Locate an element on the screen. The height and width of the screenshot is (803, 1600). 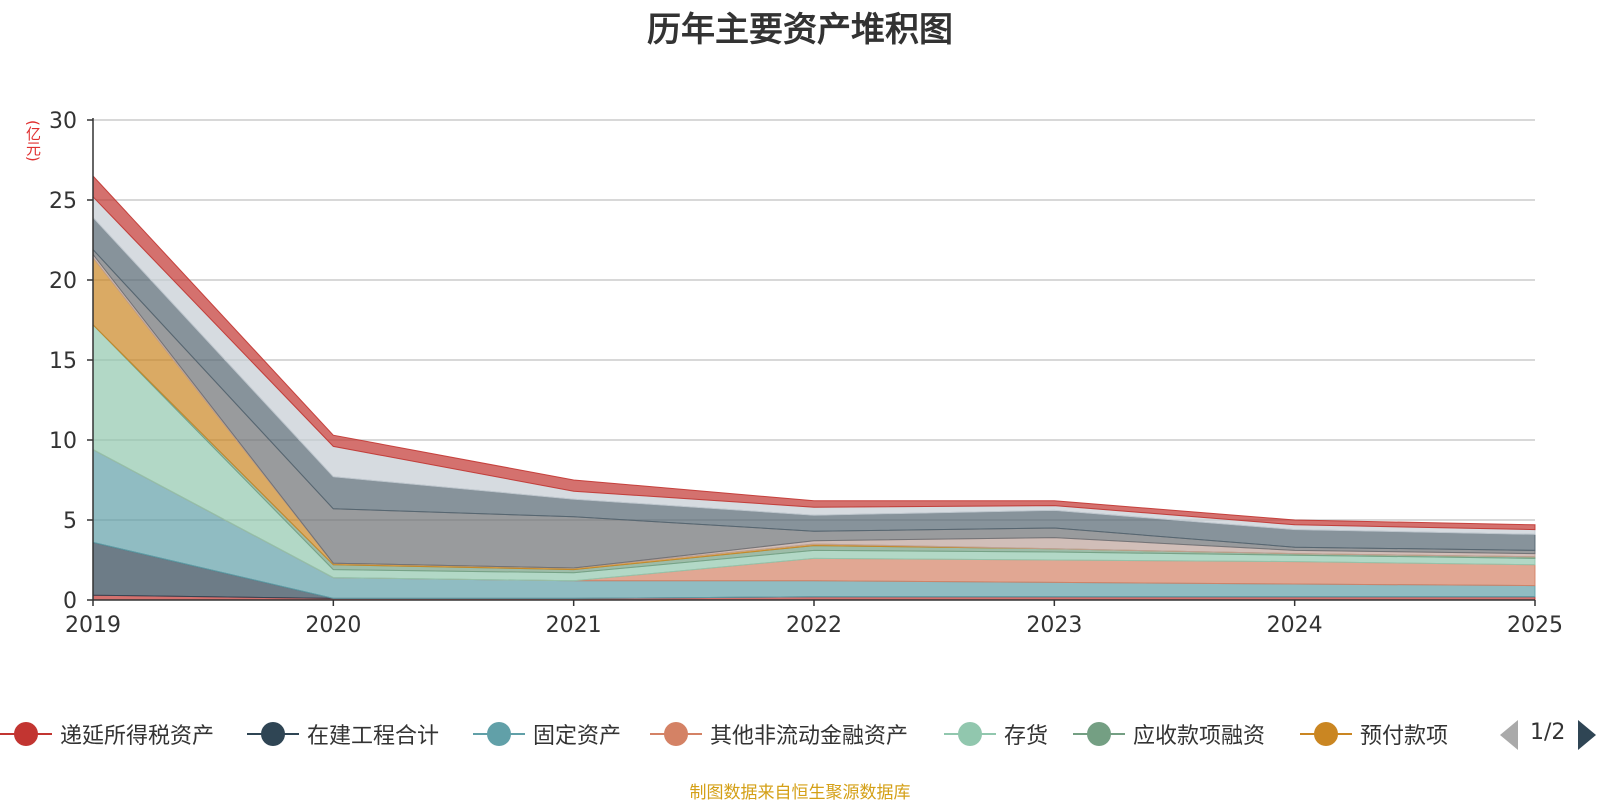
legend-item: 其他非流动金融资产 is located at coordinates (779, 734).